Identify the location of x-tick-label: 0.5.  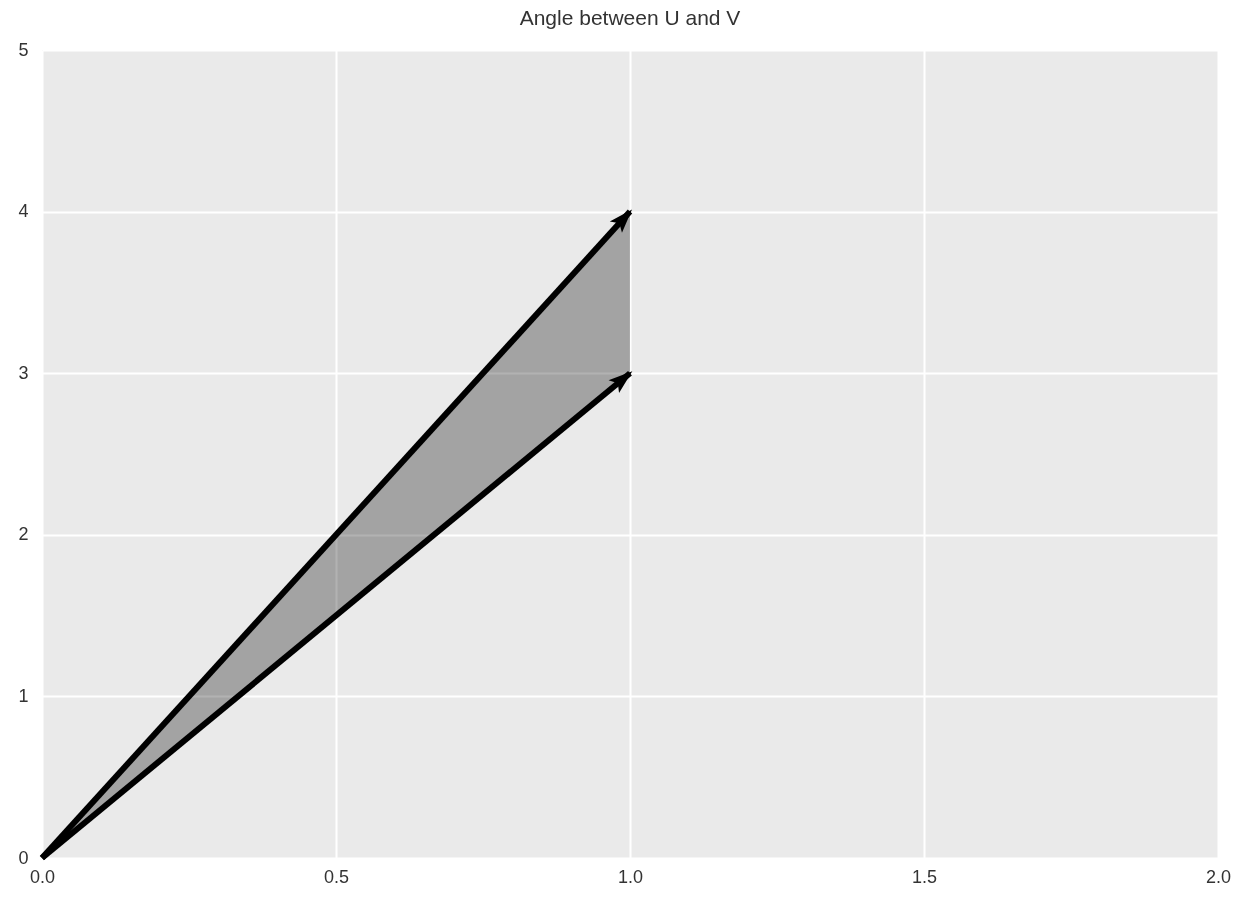
(336, 876).